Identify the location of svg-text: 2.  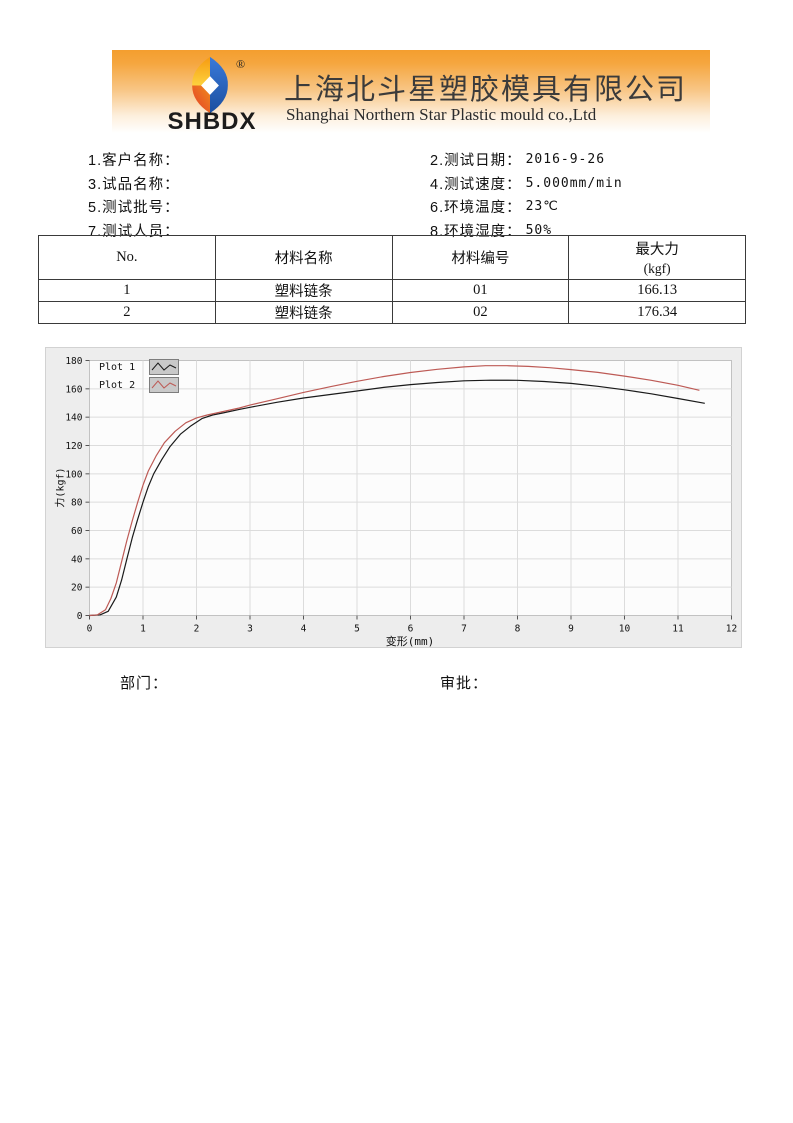
(197, 629).